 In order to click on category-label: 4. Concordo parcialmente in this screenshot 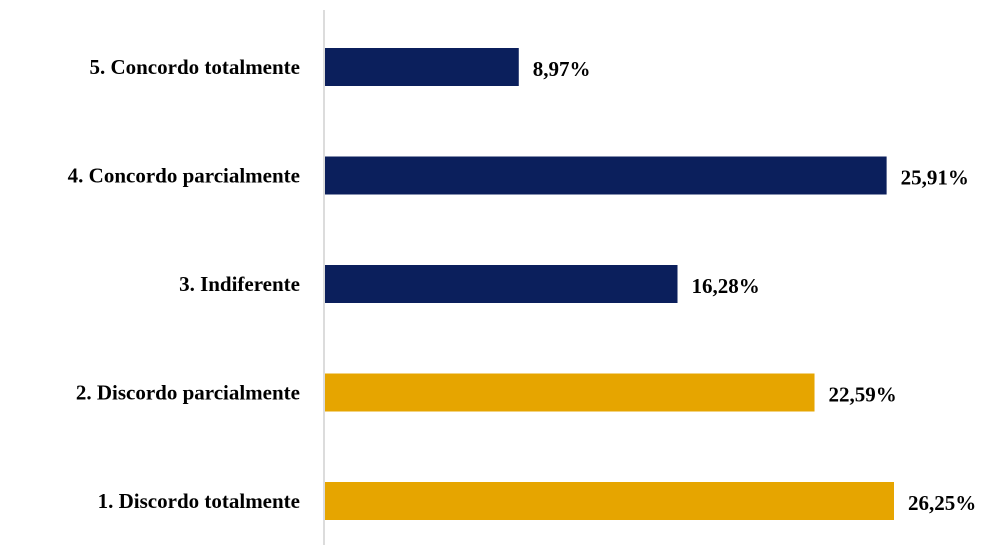, I will do `click(184, 176)`.